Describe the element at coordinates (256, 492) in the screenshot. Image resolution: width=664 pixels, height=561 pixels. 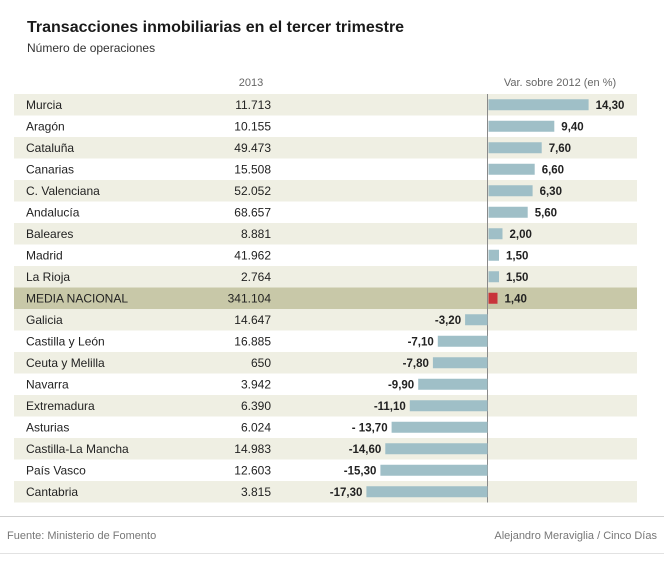
I see `operations-value: 3.815` at that location.